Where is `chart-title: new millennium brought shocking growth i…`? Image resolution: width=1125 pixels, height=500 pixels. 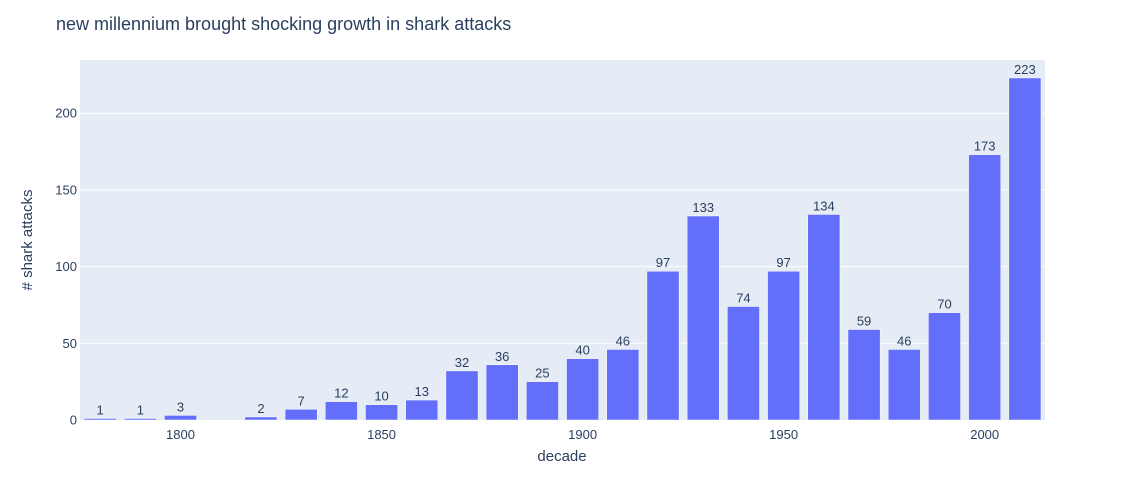
chart-title: new millennium brought shocking growth i… is located at coordinates (283, 24).